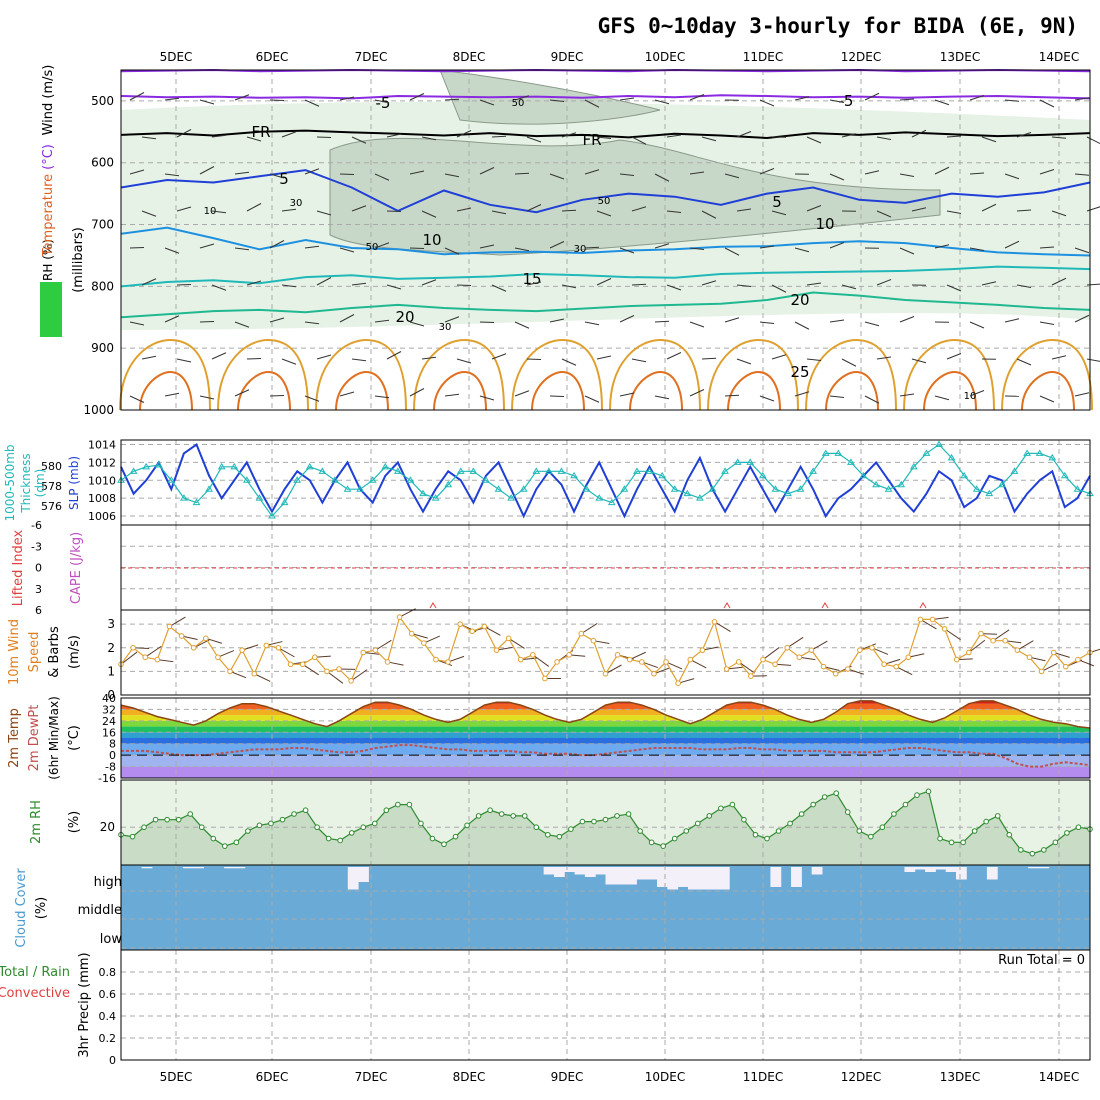 This screenshot has width=1100, height=1100. What do you see at coordinates (606, 756) in the screenshot?
I see `dewpoint-line` at bounding box center [606, 756].